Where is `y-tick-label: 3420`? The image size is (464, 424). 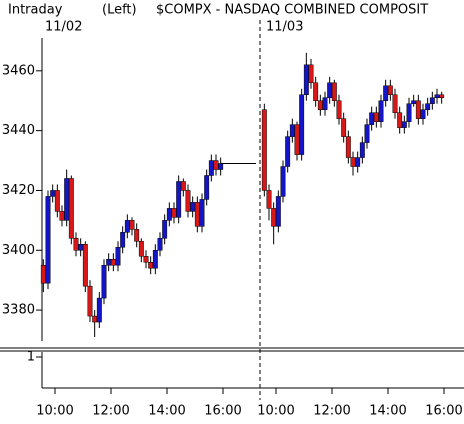
y-tick-label: 3420 is located at coordinates (18, 190).